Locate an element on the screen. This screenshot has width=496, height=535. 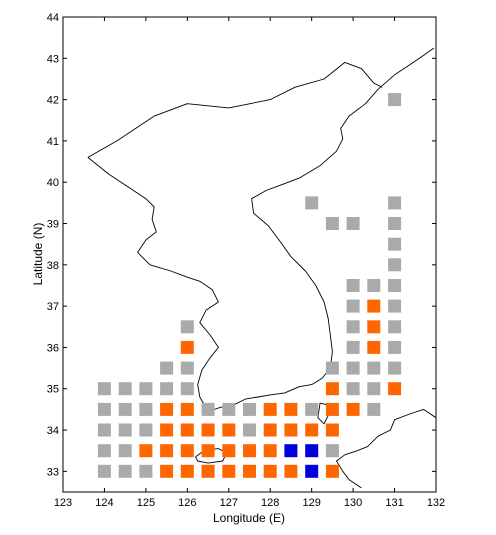
x-tick-label: 132 is located at coordinates (436, 503).